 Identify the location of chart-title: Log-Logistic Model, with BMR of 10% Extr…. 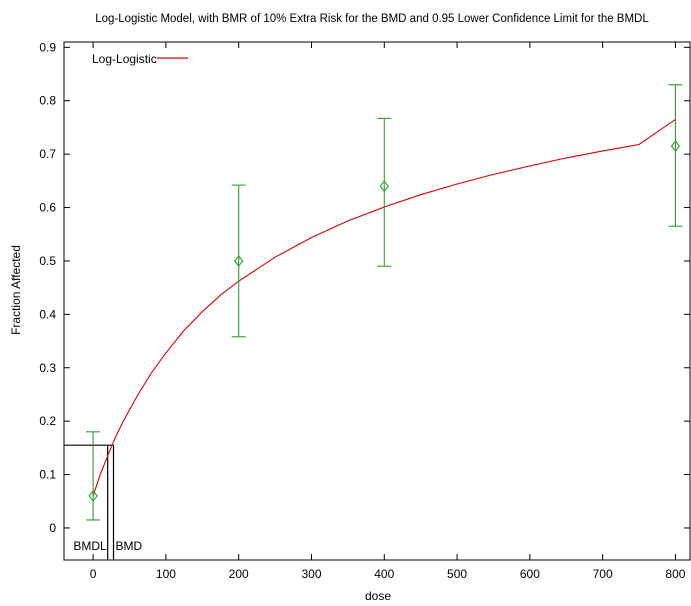
(372, 19).